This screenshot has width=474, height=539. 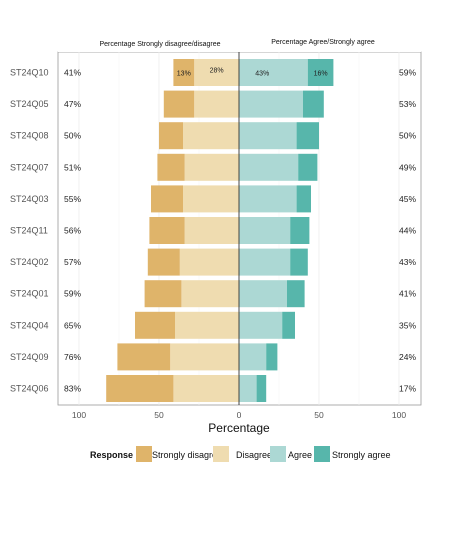 I want to click on legend-label: Strongly disagree, so click(x=187, y=455).